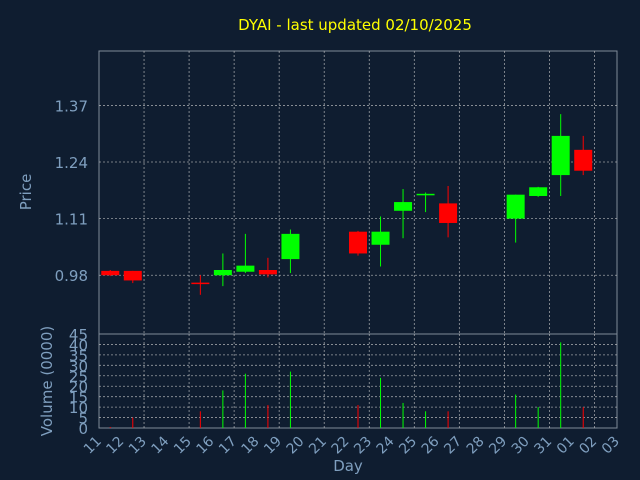  Describe the element at coordinates (78, 366) in the screenshot. I see `volume-tick-label: 30` at that location.